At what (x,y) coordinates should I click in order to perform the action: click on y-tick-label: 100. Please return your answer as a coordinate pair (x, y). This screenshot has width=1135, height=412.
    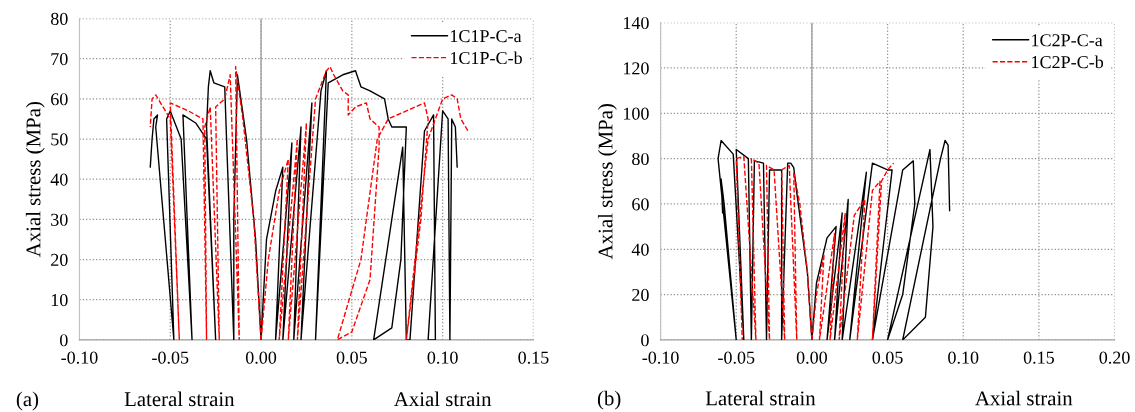
    Looking at the image, I should click on (636, 113).